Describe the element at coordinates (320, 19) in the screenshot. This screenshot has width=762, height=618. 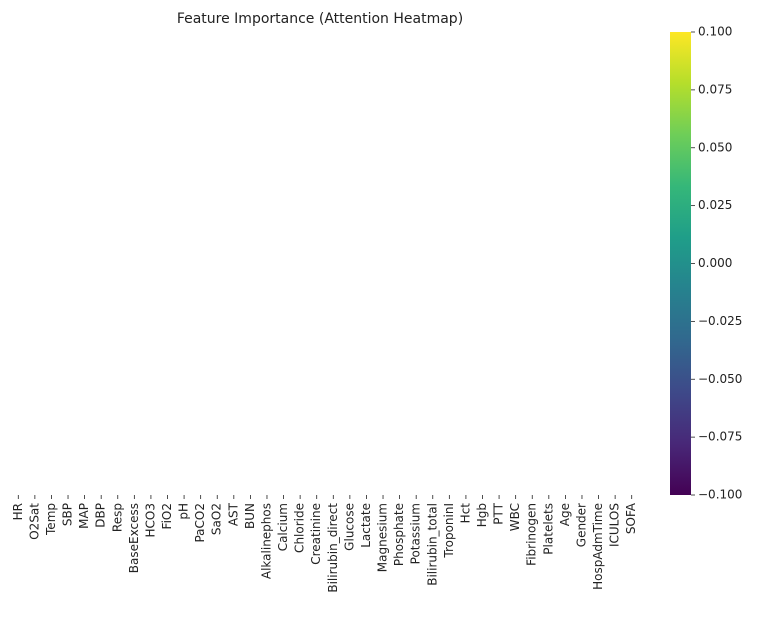
I see `chart-title: Feature Importance (Attention Heatmap)` at that location.